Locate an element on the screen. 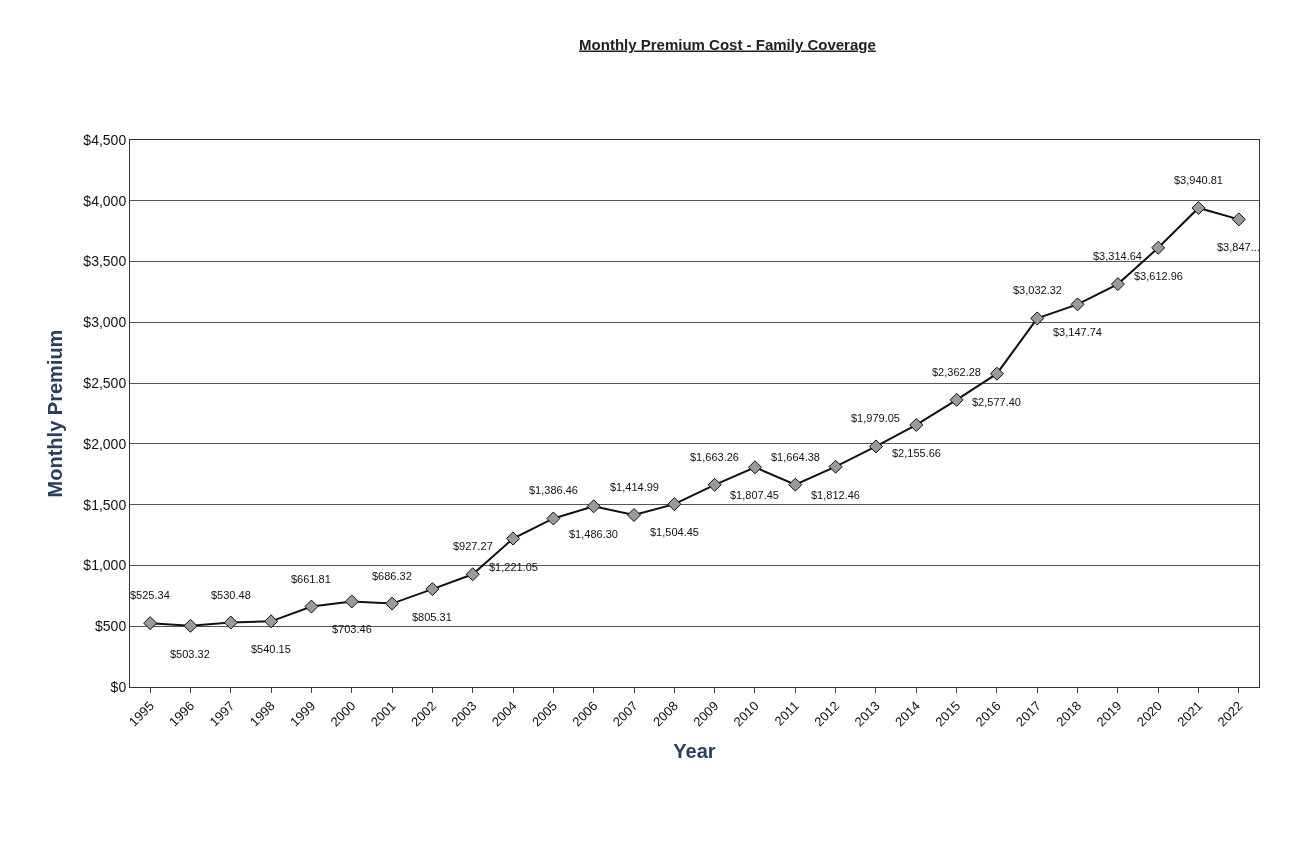 Image resolution: width=1299 pixels, height=867 pixels. data-label: $1,979.05 is located at coordinates (875, 418).